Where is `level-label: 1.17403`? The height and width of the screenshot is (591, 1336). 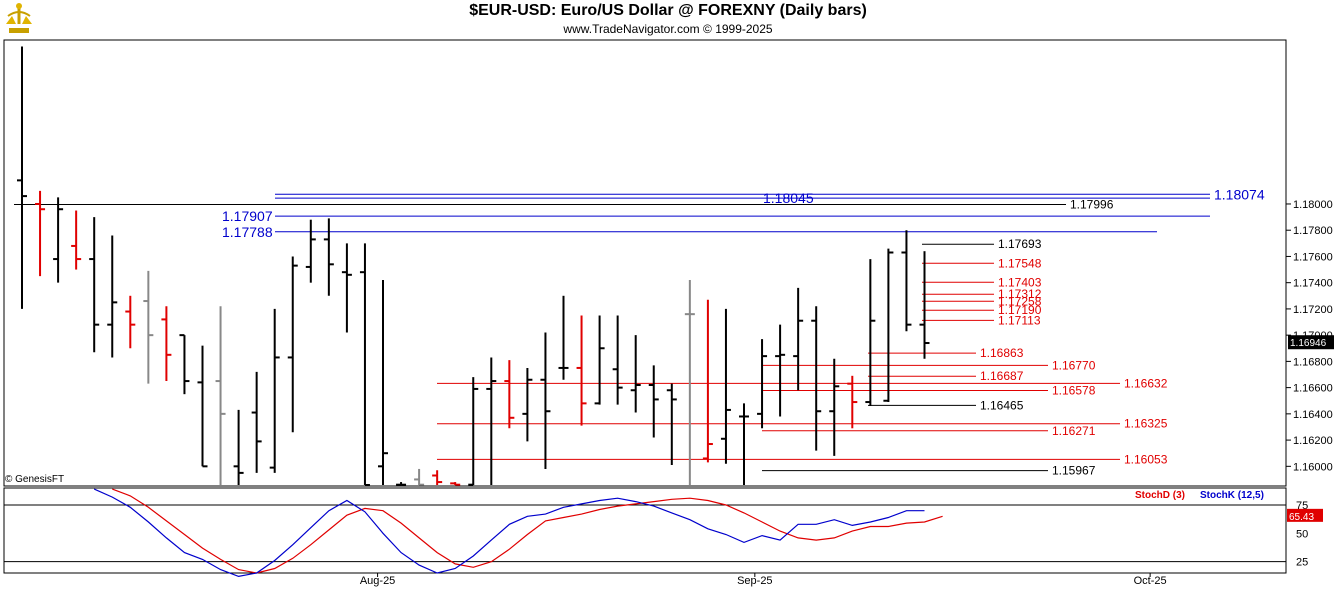 level-label: 1.17403 is located at coordinates (1020, 282).